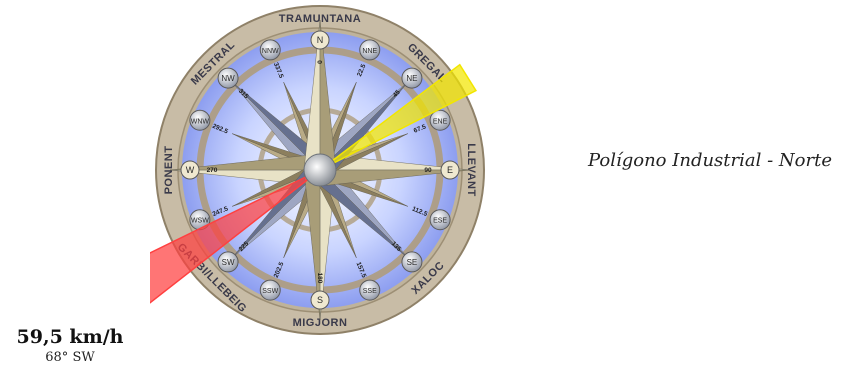 The image size is (860, 374). I want to click on point-label: NW, so click(228, 78).